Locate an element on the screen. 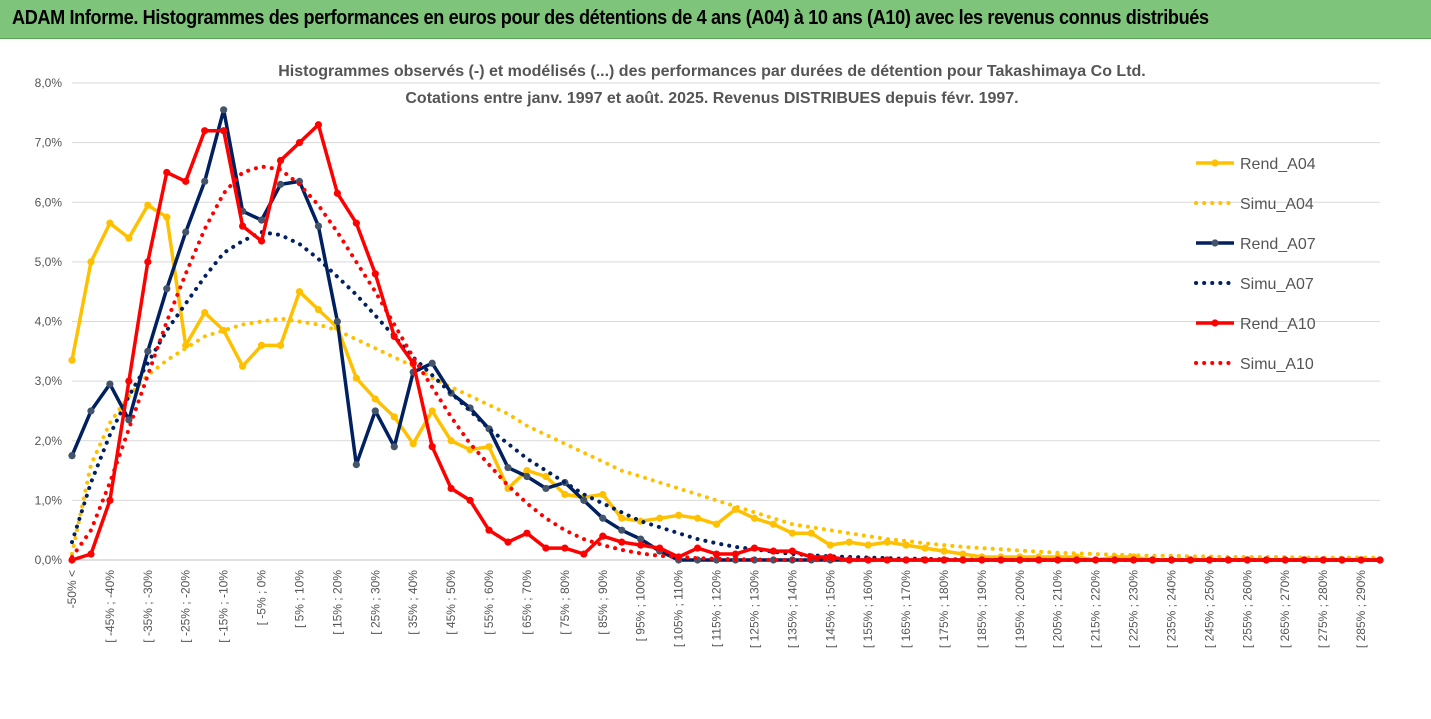 This screenshot has height=719, width=1431. y-tick-label: 3,0% is located at coordinates (49, 381).